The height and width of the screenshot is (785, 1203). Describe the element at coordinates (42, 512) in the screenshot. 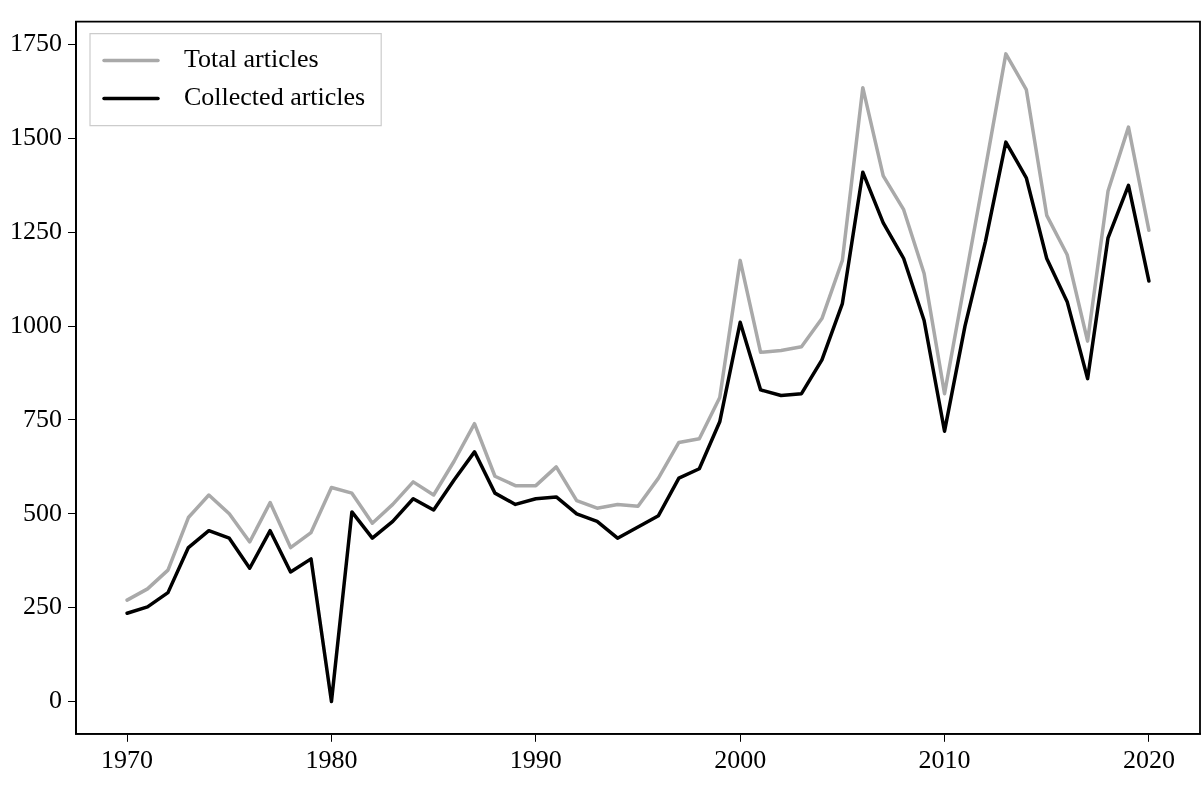

I see `y-tick-label: 500` at that location.